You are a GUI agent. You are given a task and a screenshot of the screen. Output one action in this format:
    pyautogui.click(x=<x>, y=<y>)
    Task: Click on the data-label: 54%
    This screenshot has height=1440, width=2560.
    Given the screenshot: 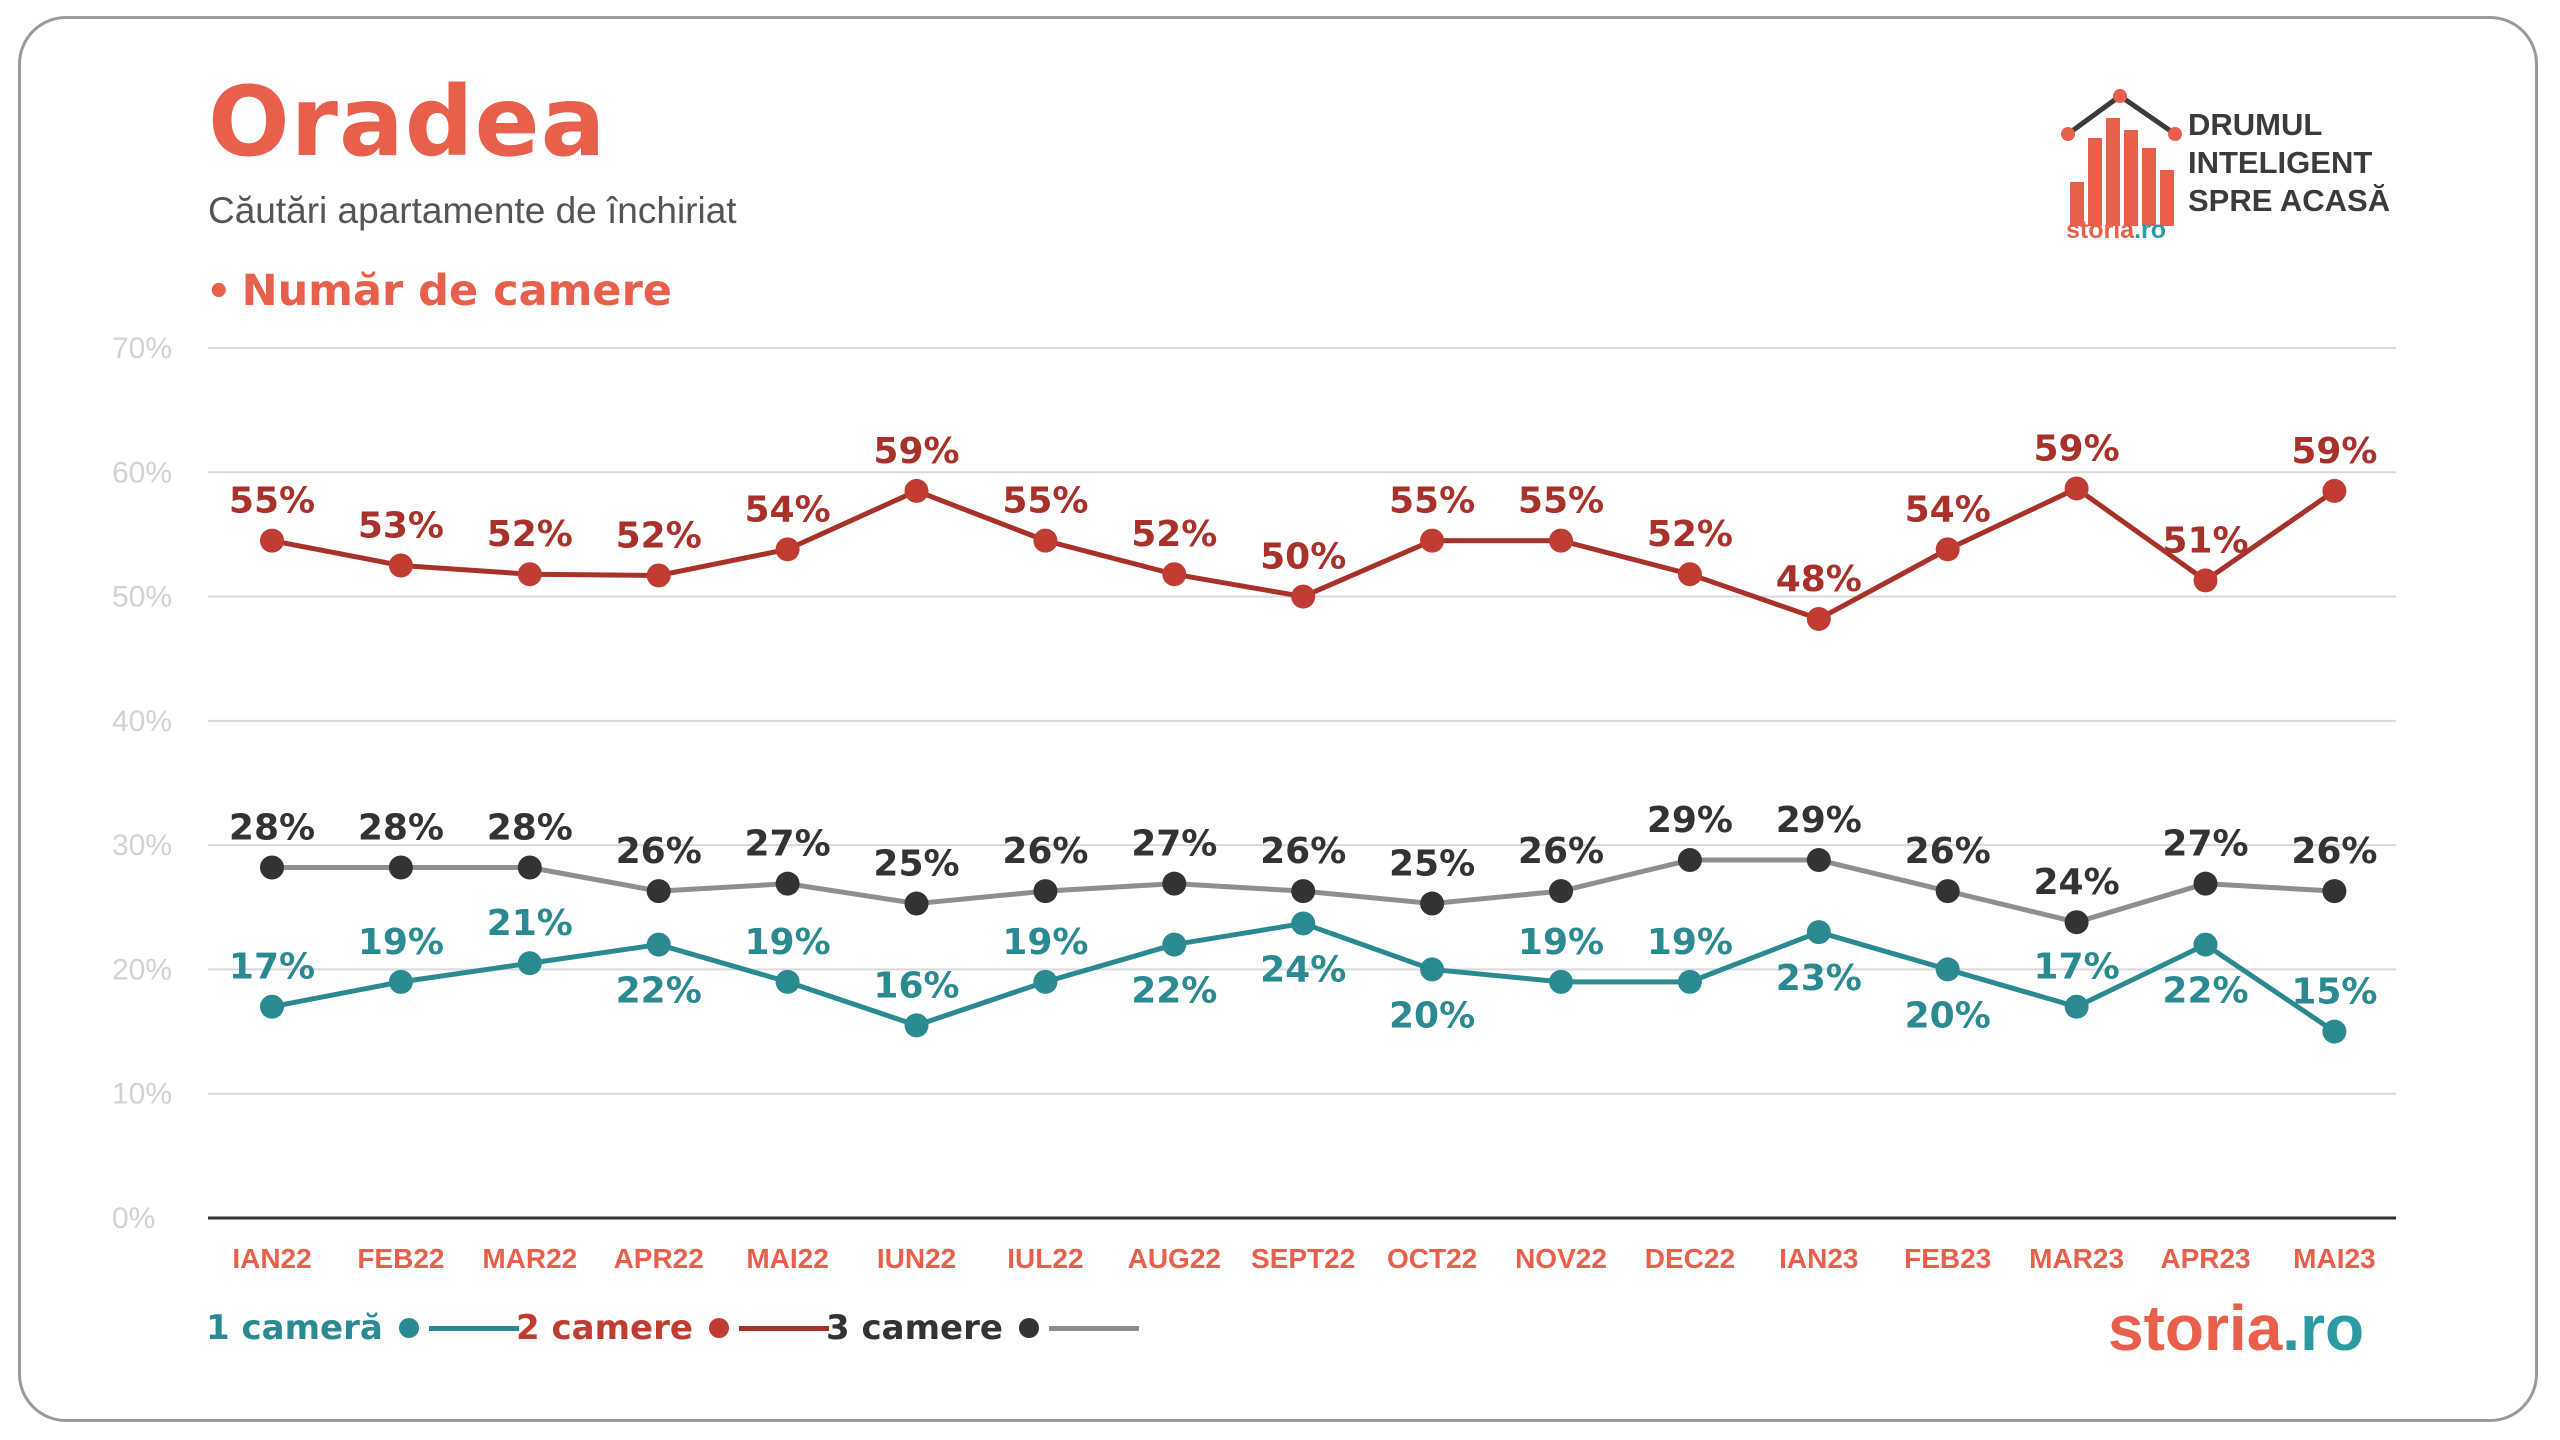 What is the action you would take?
    pyautogui.click(x=788, y=509)
    